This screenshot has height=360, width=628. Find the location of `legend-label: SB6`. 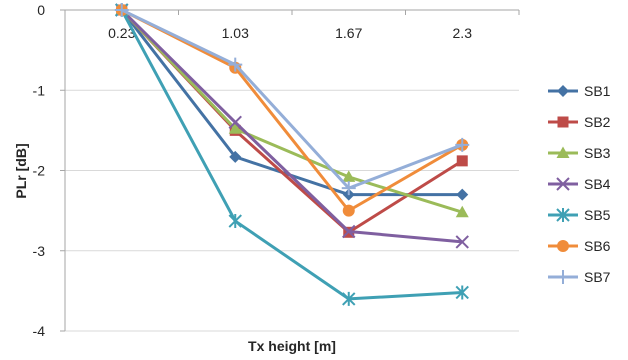

legend-label: SB6 is located at coordinates (597, 246).